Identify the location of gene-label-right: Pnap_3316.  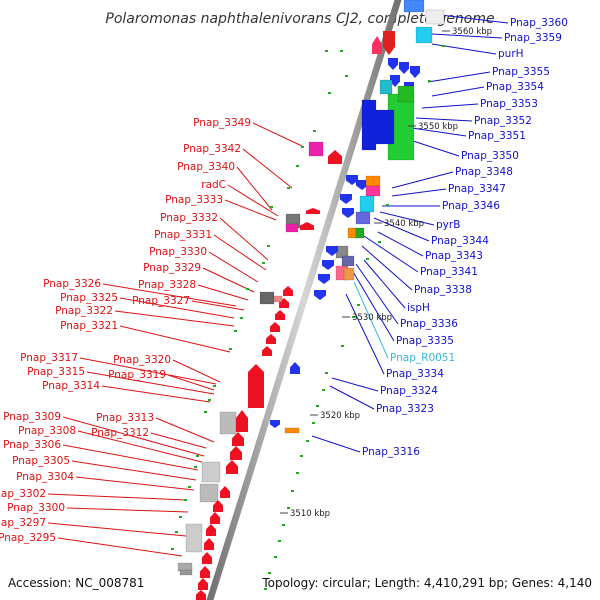
(391, 452).